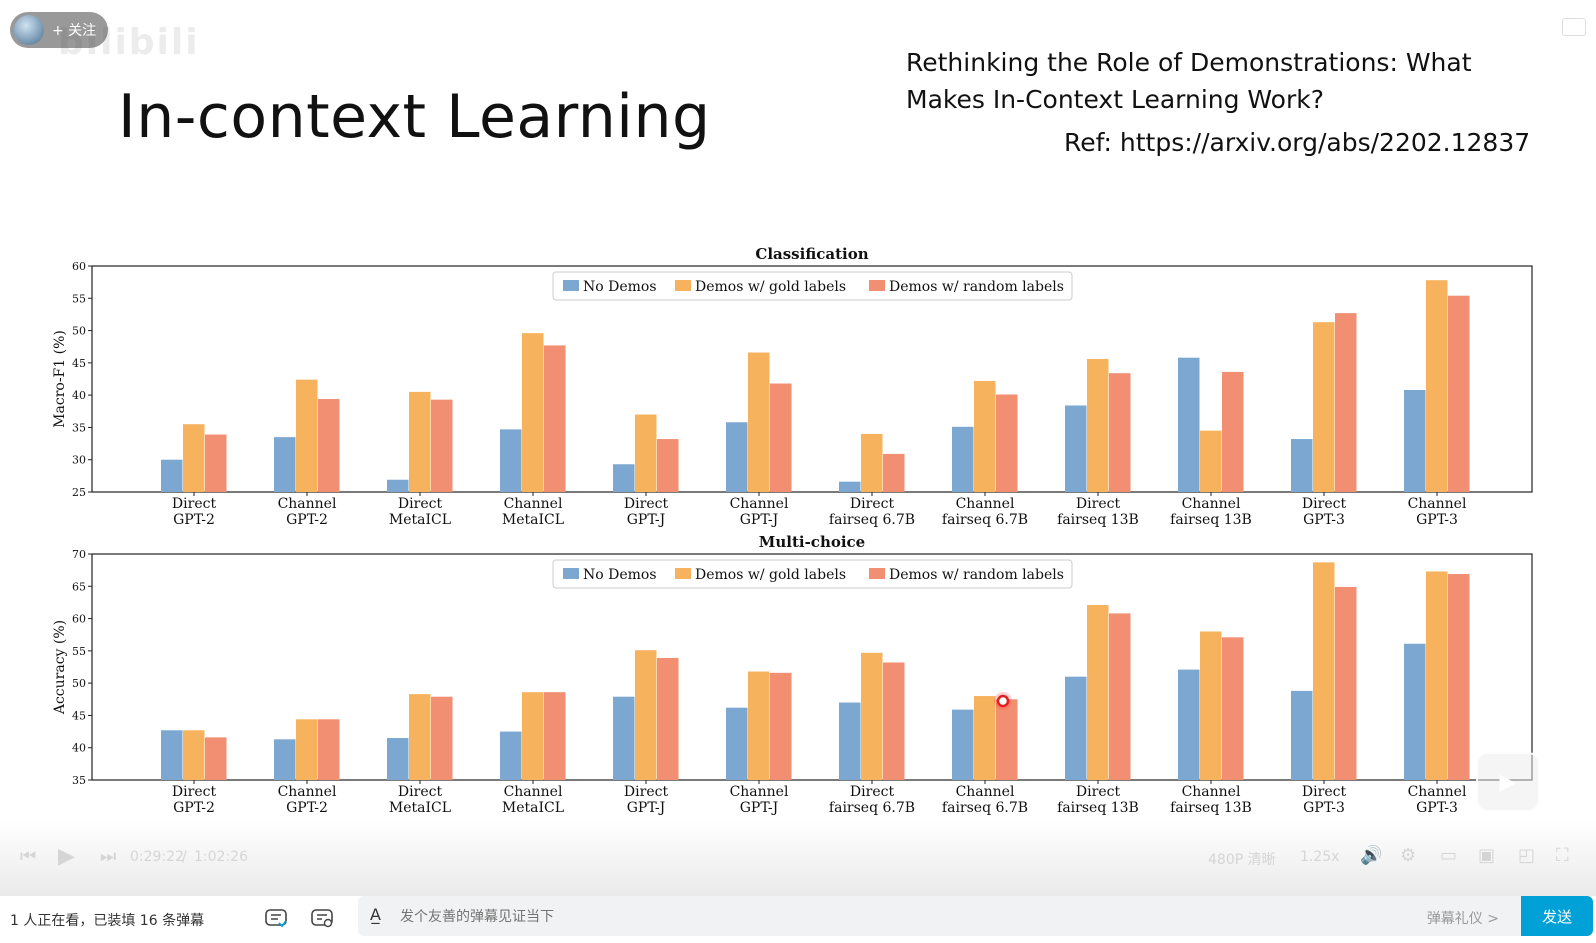  Describe the element at coordinates (79, 427) in the screenshot. I see `y-tick-label: 35` at that location.